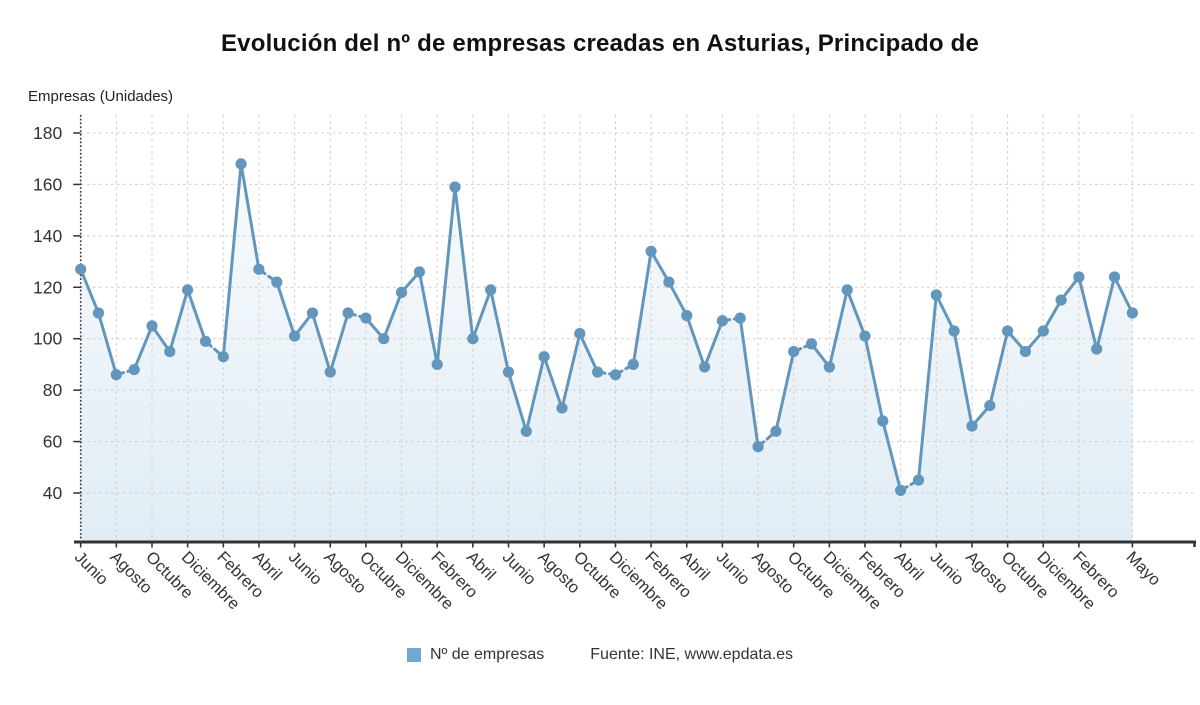 Image resolution: width=1200 pixels, height=705 pixels. Describe the element at coordinates (101, 96) in the screenshot. I see `y-axis-unit-label: Empresas (Unidades)` at that location.